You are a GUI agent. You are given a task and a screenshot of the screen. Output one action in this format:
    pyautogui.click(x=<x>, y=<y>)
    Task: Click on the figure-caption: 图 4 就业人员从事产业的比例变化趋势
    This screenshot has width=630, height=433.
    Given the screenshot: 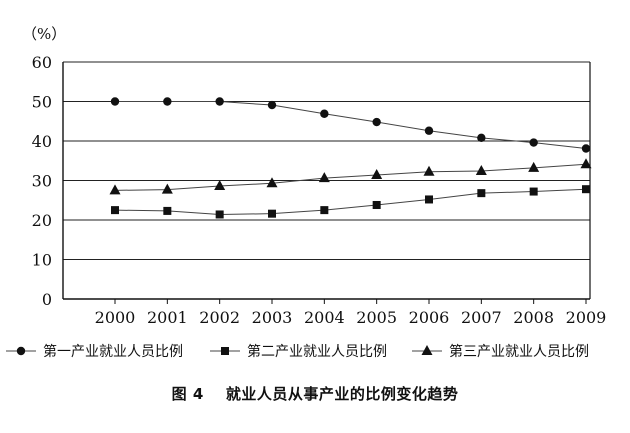 What is the action you would take?
    pyautogui.click(x=315, y=393)
    